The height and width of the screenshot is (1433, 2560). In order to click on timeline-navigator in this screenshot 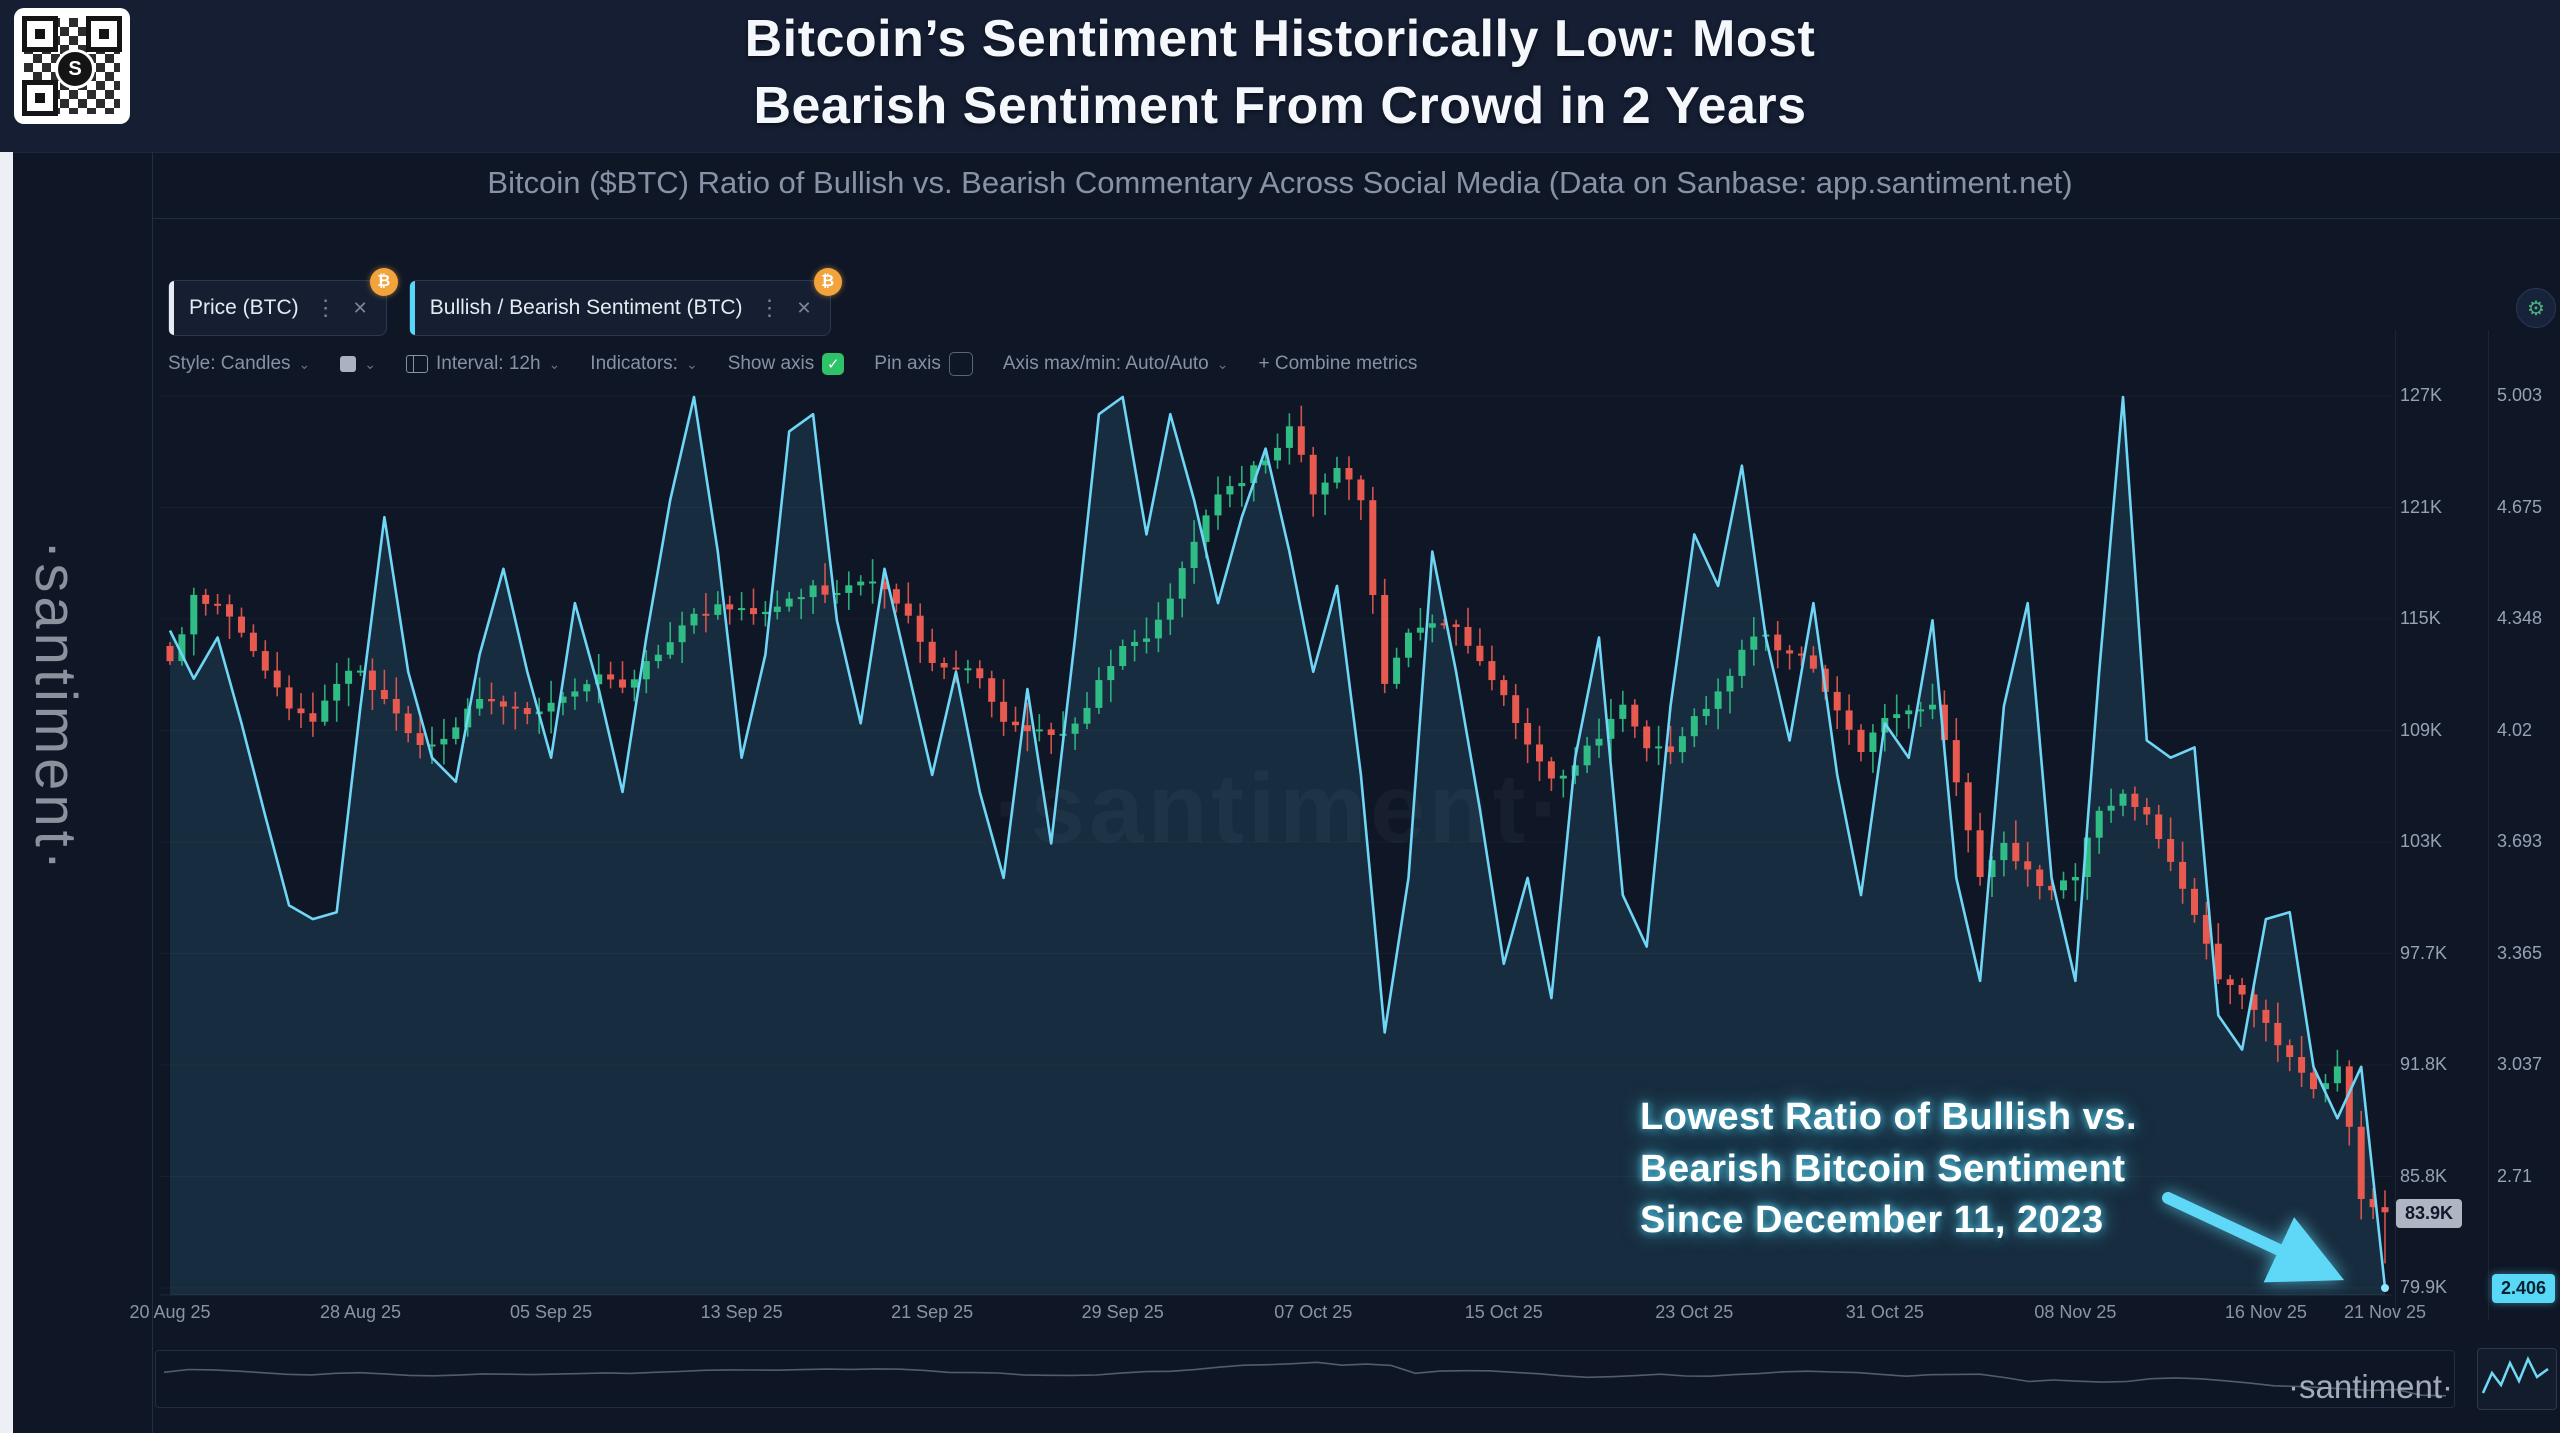, I will do `click(1305, 1379)`.